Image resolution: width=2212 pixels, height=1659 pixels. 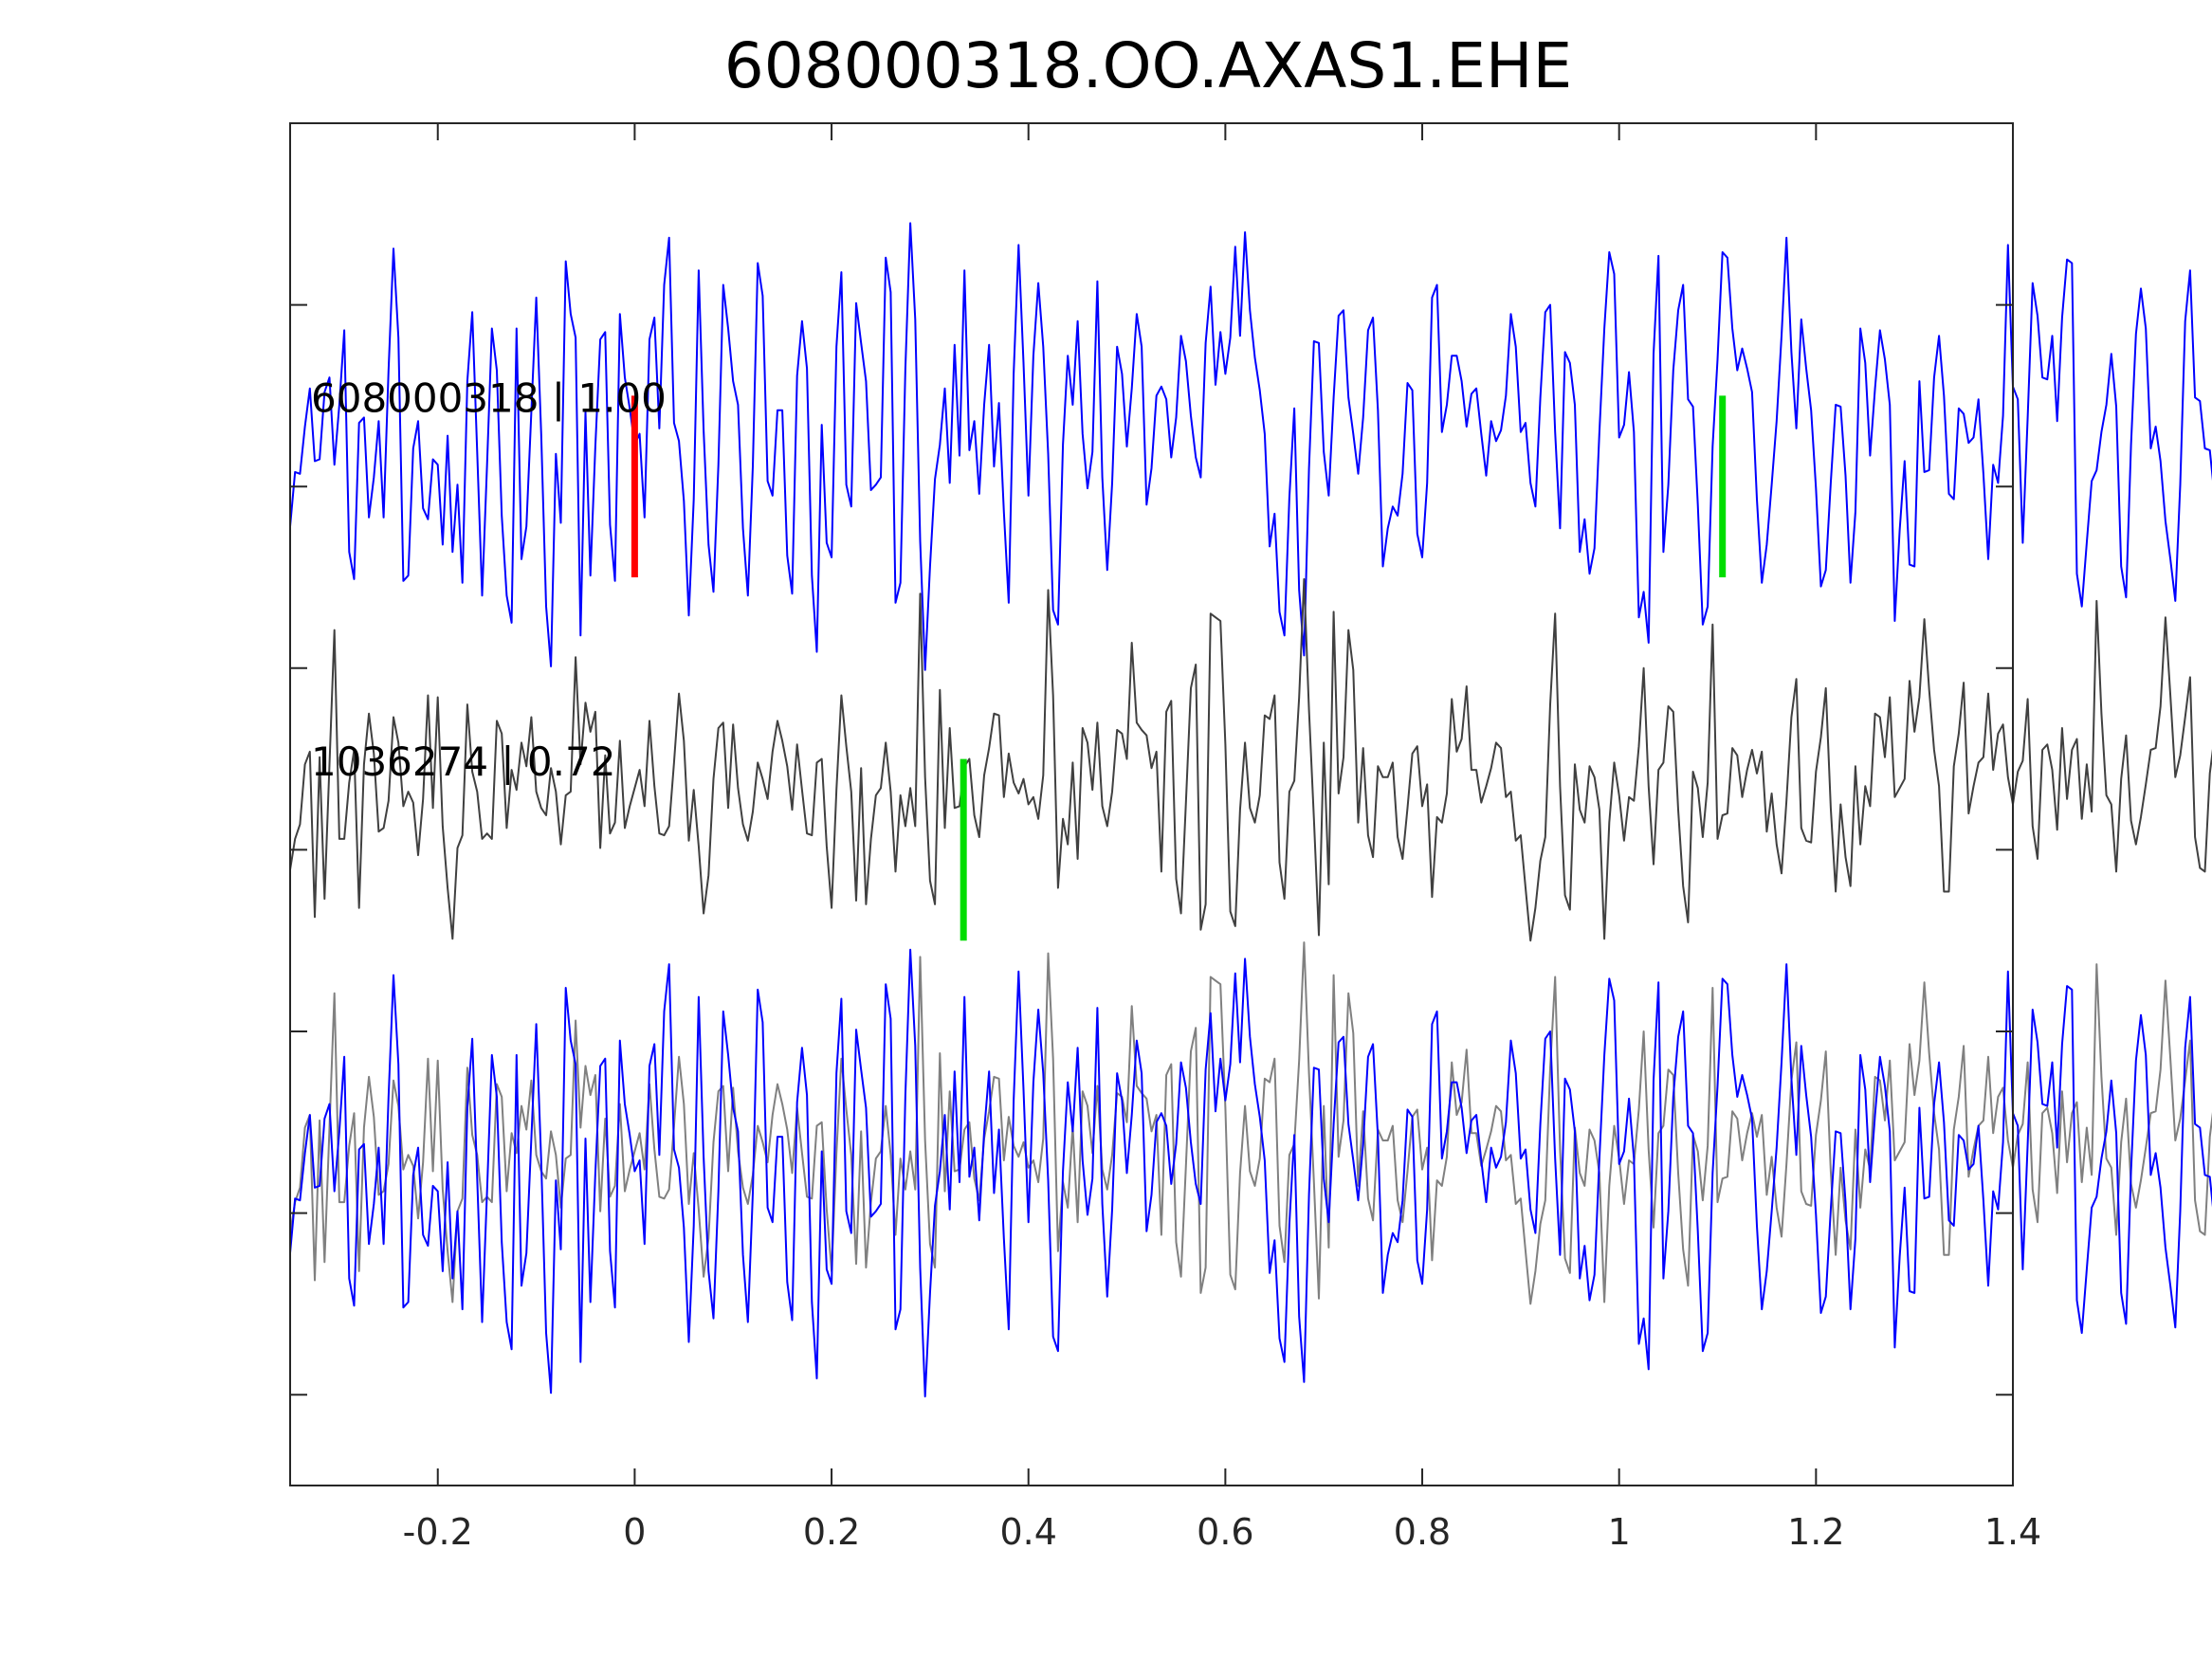 What do you see at coordinates (634, 1532) in the screenshot?
I see `x-tick-label: 0` at bounding box center [634, 1532].